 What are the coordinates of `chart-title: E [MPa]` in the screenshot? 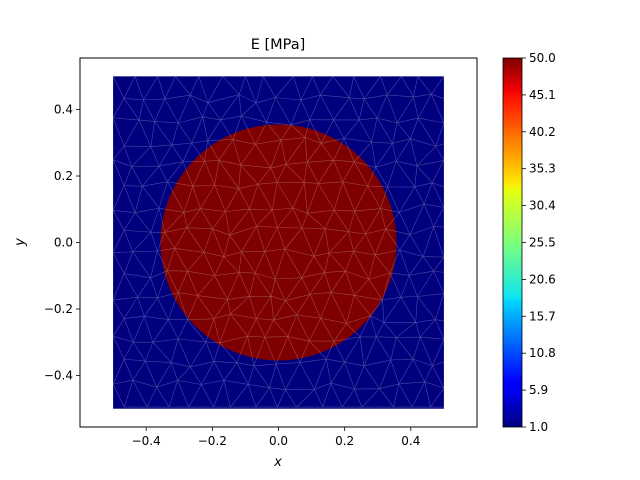 It's located at (278, 45).